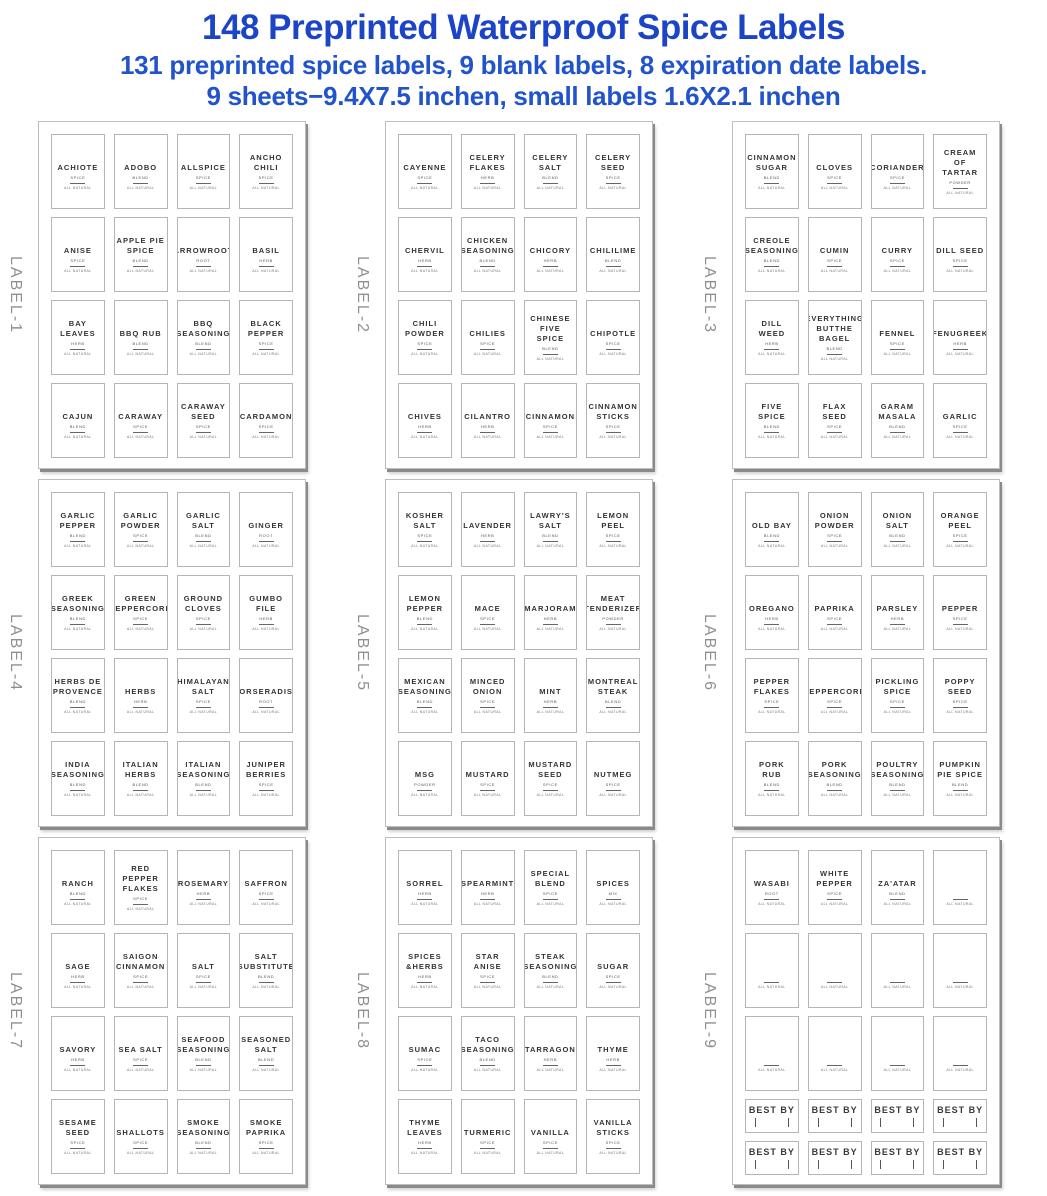  I want to click on spice-label: GARLIC PEPPER BLEND ALL NATURAL, so click(78, 530).